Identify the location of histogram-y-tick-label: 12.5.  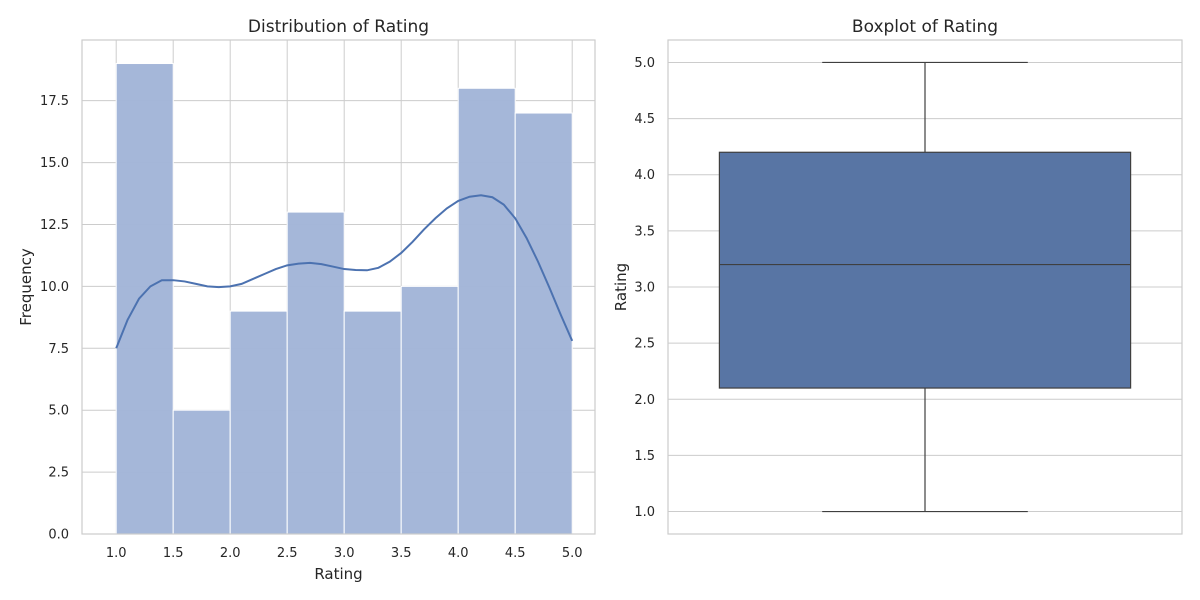
(54, 225).